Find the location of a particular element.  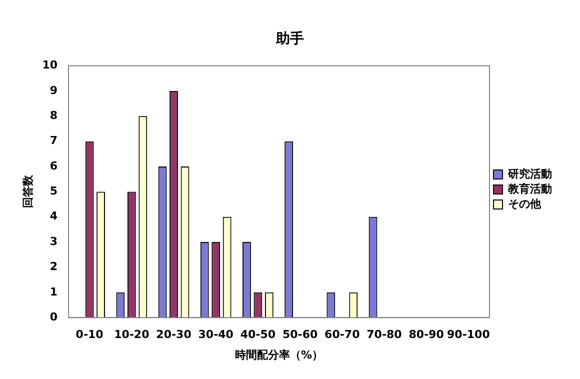

y-tick-label: 5 is located at coordinates (54, 191).